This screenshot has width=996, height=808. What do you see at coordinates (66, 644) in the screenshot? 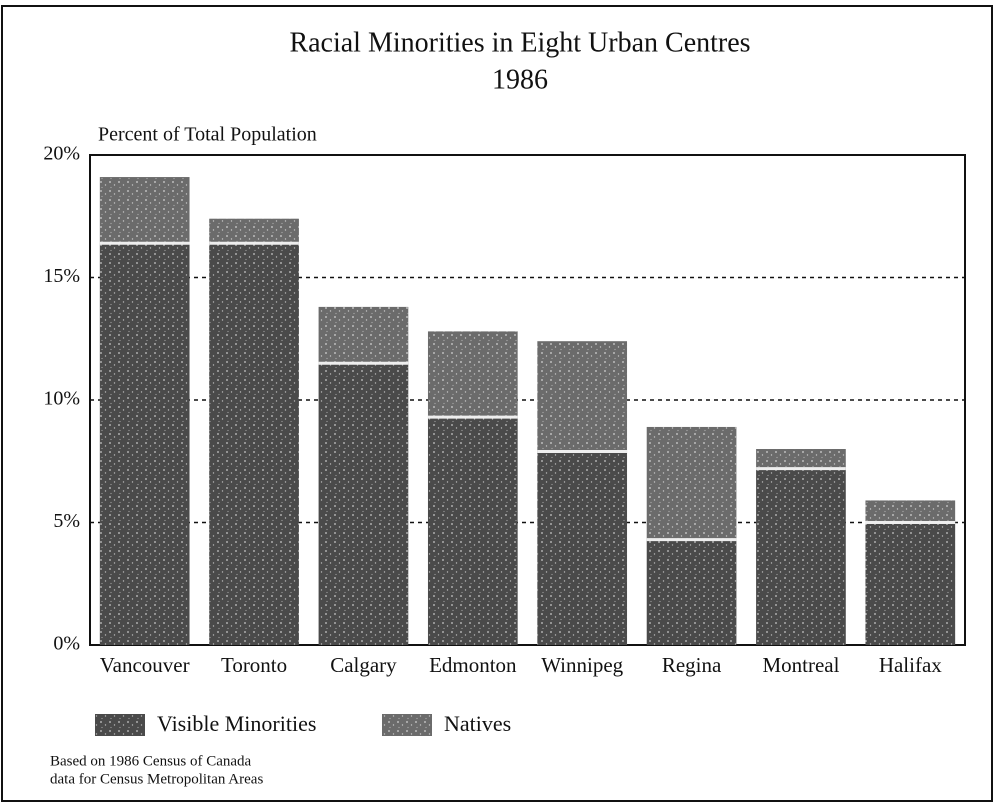
I see `y-tick-label: 0%` at bounding box center [66, 644].